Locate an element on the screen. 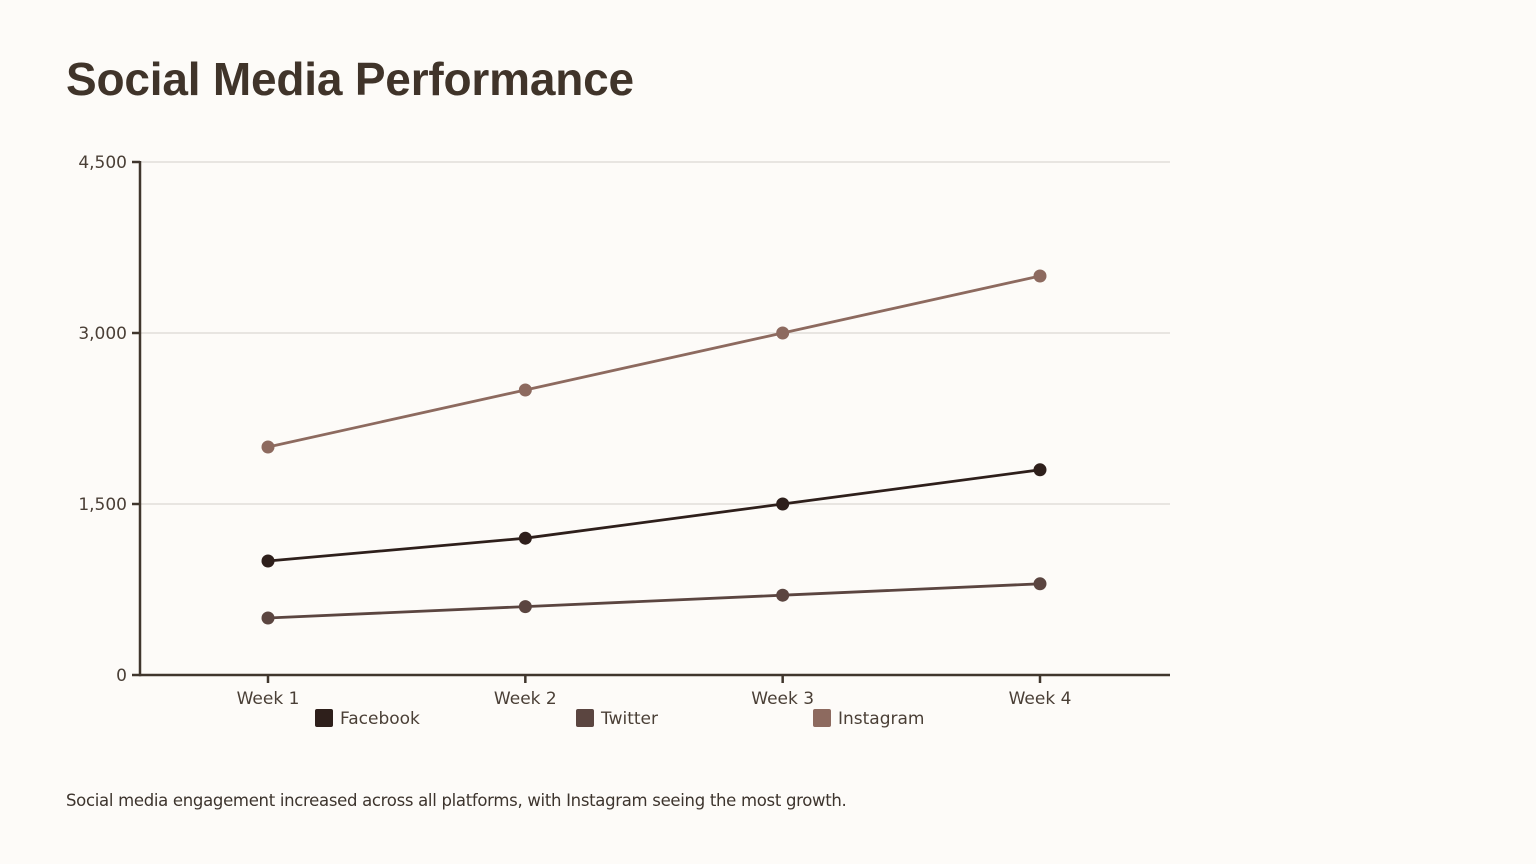  legend-swatch-instagram is located at coordinates (822, 718).